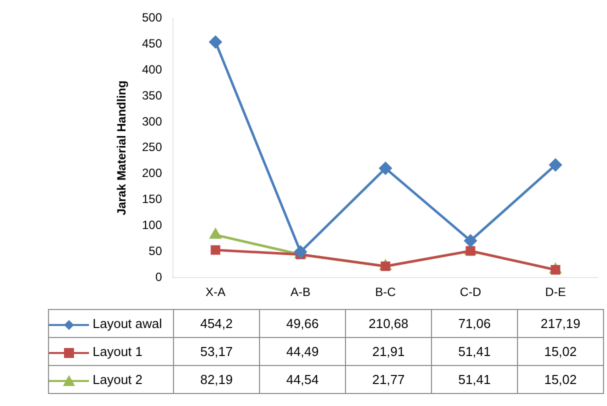  Describe the element at coordinates (152, 121) in the screenshot. I see `y-tick-label: 300` at that location.